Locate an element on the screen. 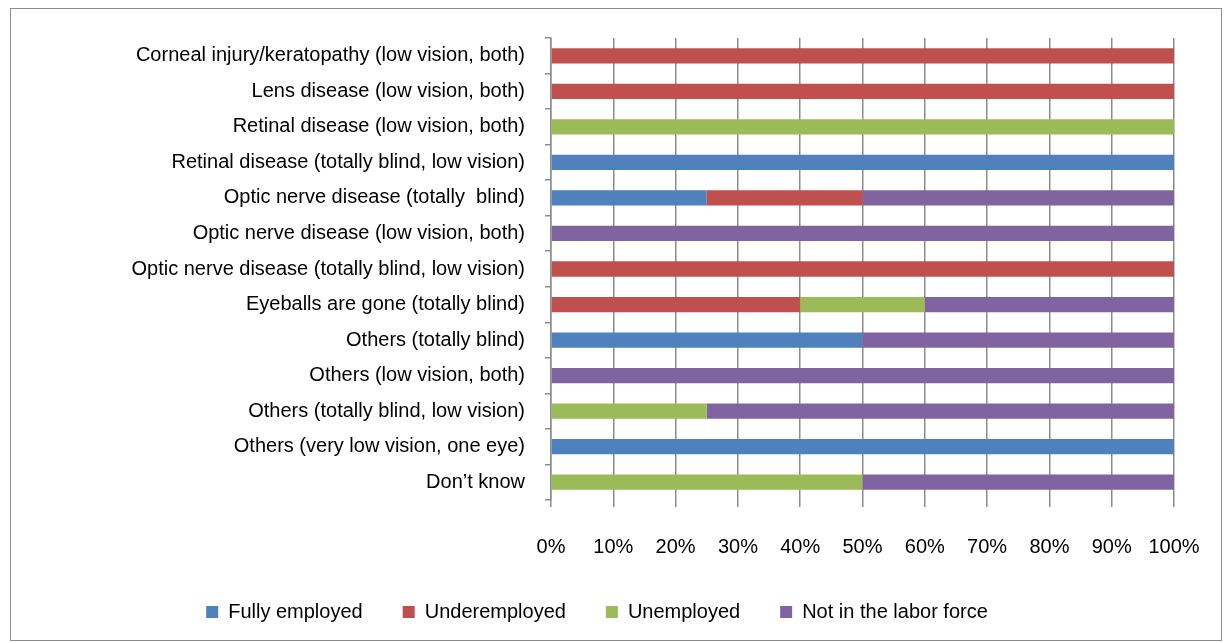 This screenshot has width=1231, height=642. x-tick-label: 10% is located at coordinates (613, 545).